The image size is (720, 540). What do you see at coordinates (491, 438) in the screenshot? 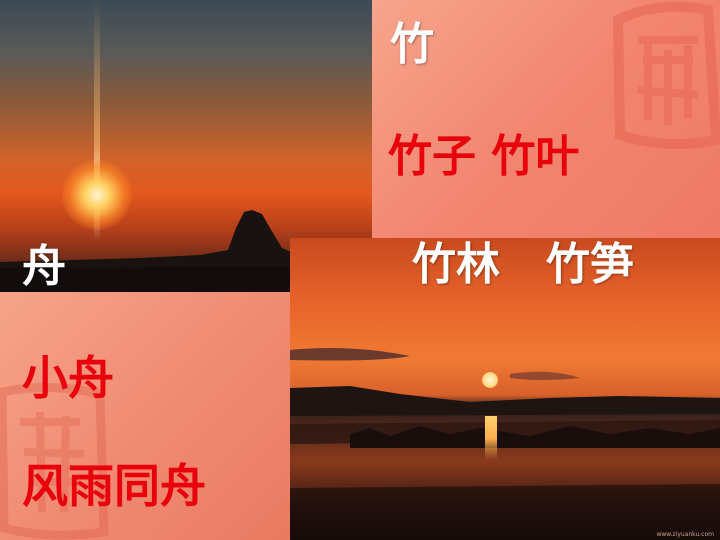
I see `sun-reflection` at bounding box center [491, 438].